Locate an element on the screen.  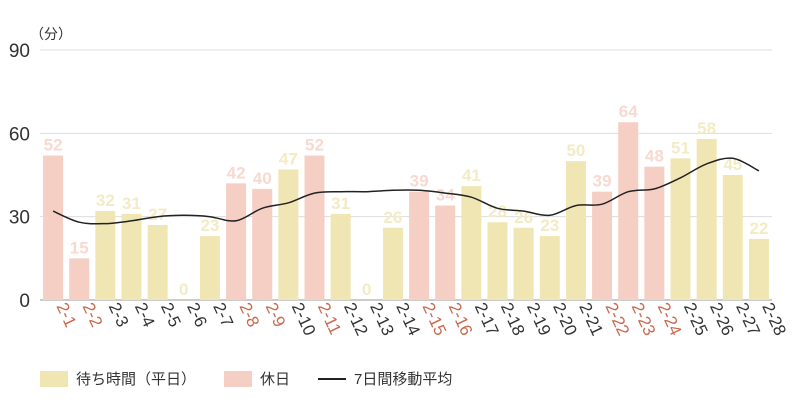
y-tick-label: 0 is located at coordinates (24, 301).